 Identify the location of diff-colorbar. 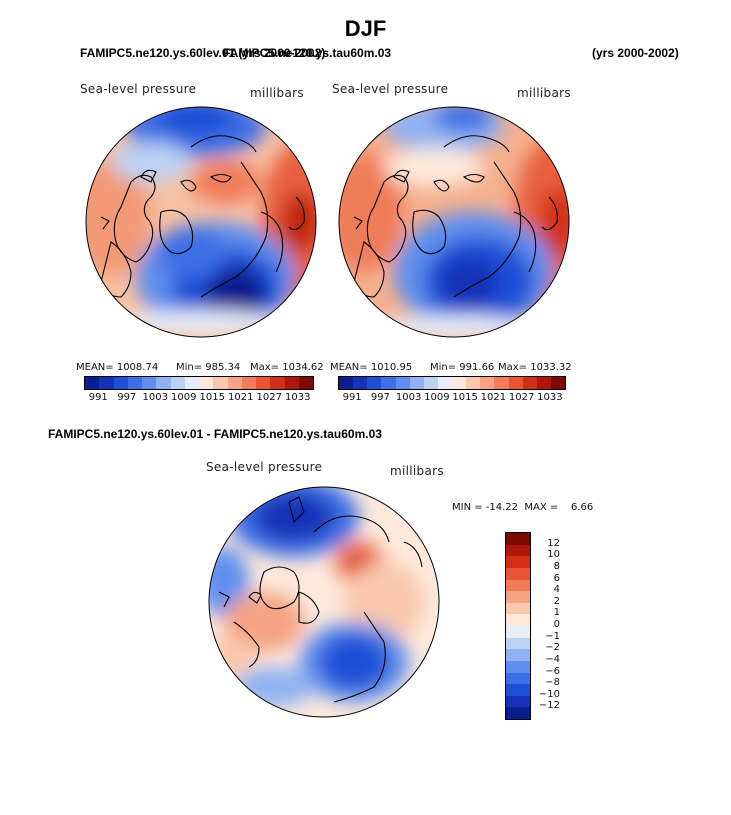
(518, 626).